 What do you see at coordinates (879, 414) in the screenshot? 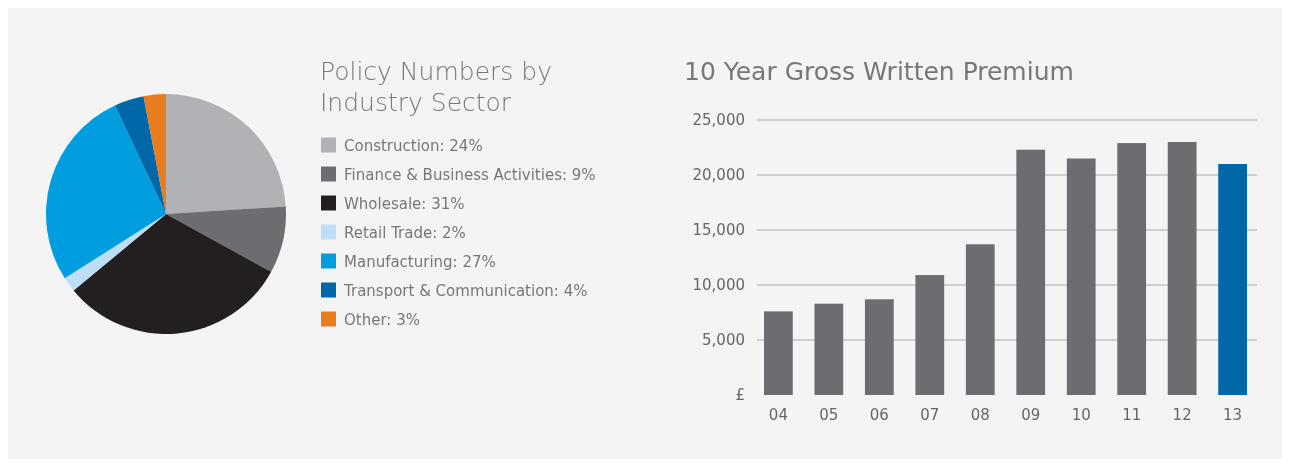
I see `x-tick-label: 06` at bounding box center [879, 414].